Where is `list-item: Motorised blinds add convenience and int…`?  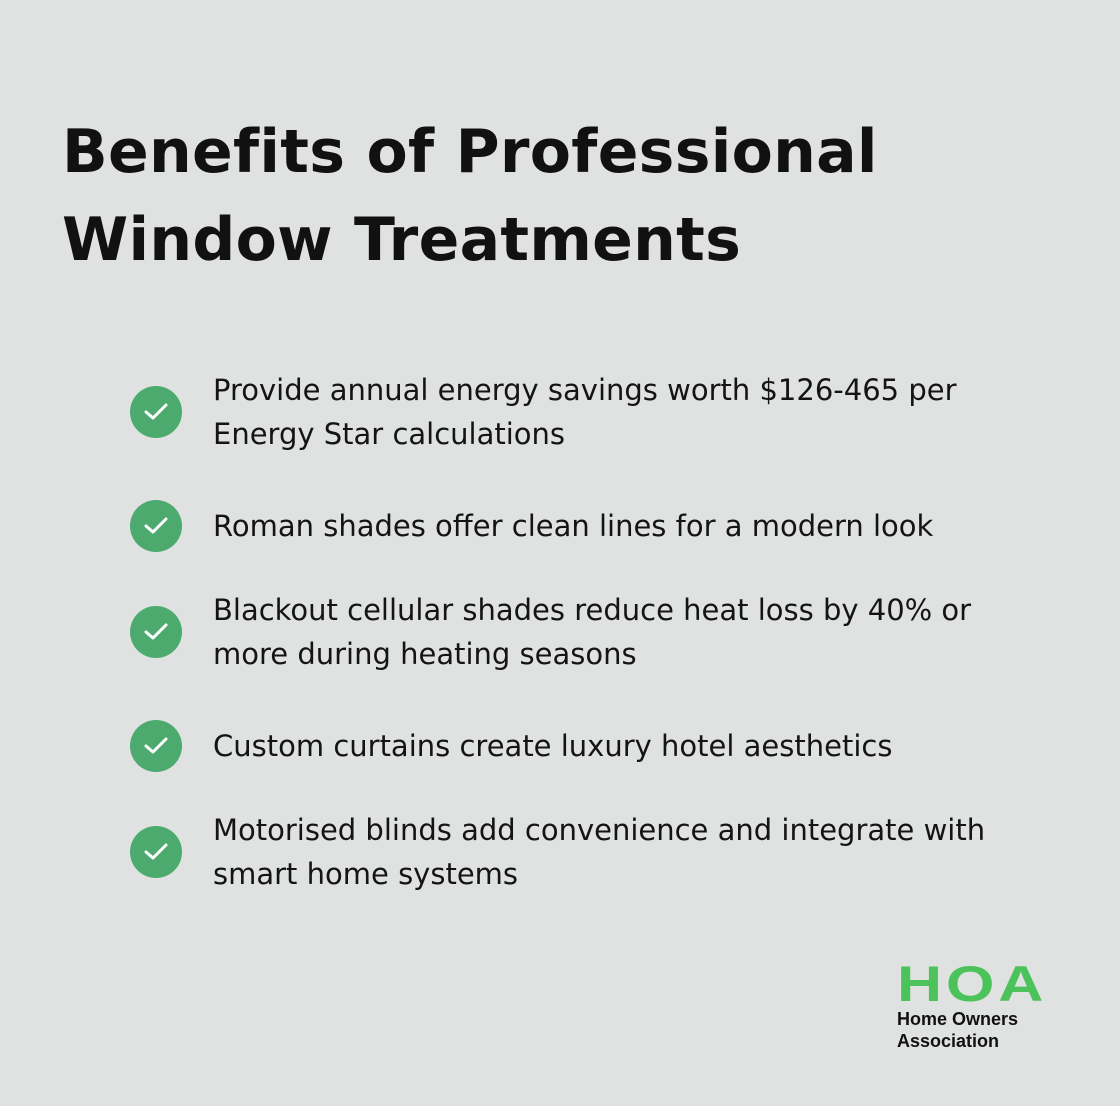
list-item: Motorised blinds add convenience and int… is located at coordinates (590, 852).